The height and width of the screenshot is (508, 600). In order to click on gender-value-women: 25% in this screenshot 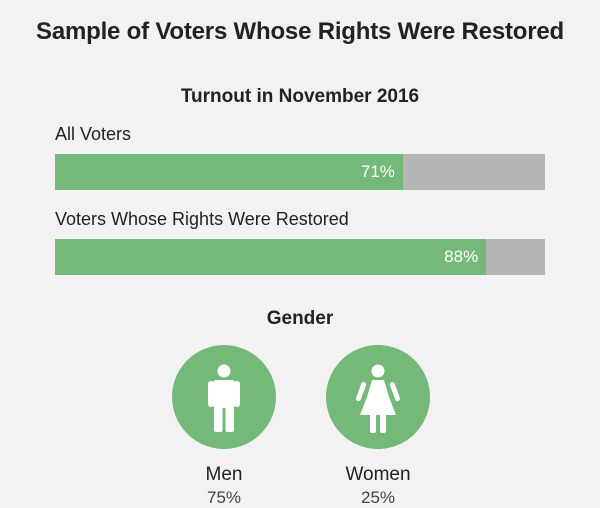, I will do `click(378, 497)`.